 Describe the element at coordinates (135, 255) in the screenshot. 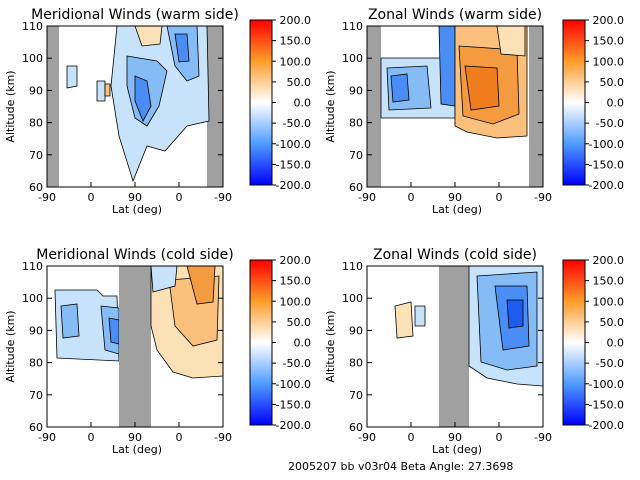

I see `chart-title: Meridional Winds (cold side)` at that location.